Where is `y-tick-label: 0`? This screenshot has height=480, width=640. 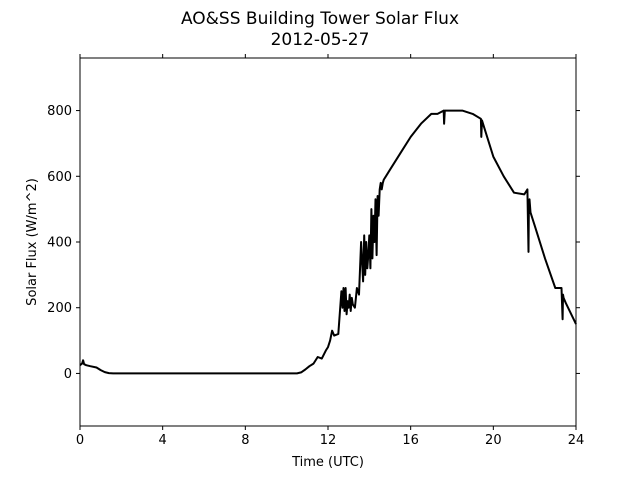 y-tick-label: 0 is located at coordinates (68, 374).